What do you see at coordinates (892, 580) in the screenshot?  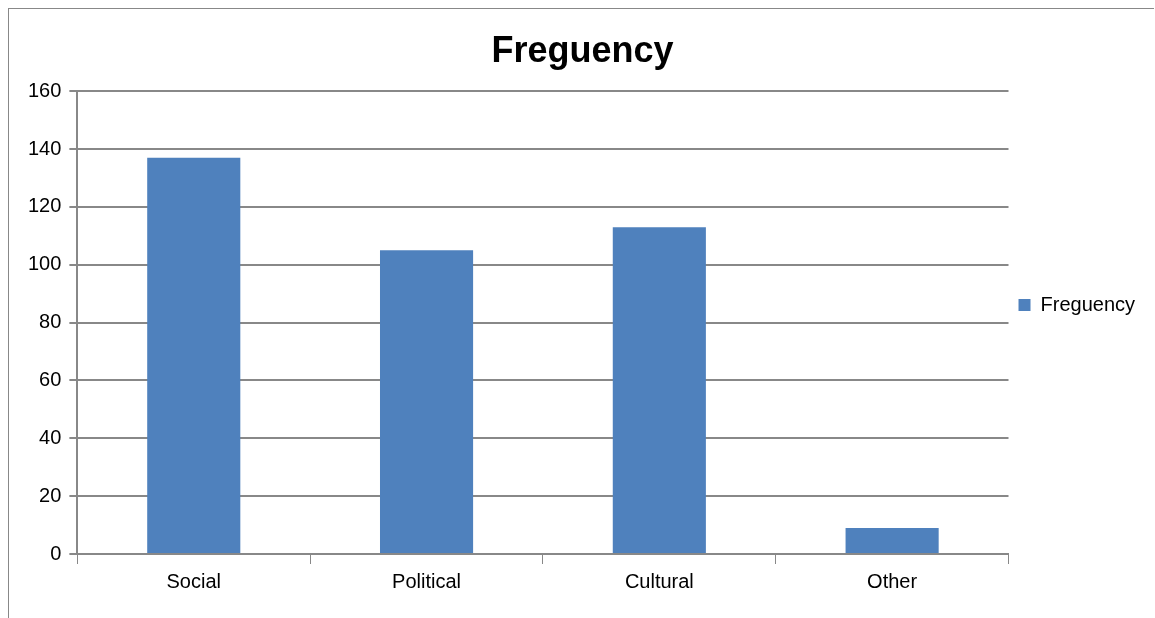 I see `x-tick-label: Other` at bounding box center [892, 580].